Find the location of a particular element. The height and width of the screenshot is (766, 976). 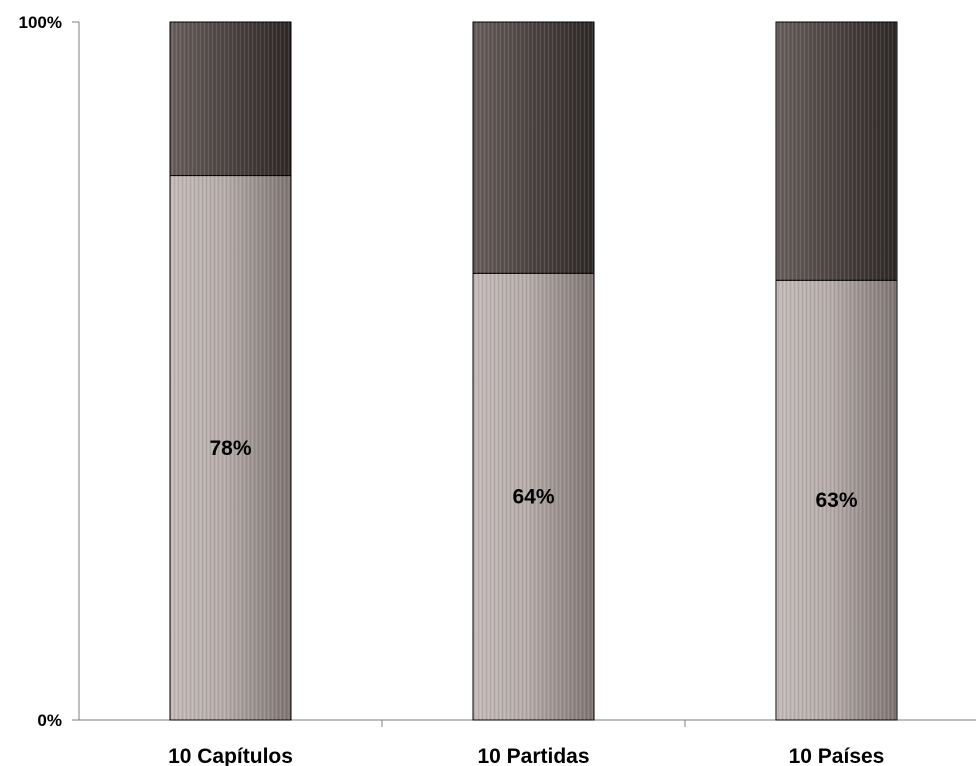

data-label: 64% is located at coordinates (533, 497).